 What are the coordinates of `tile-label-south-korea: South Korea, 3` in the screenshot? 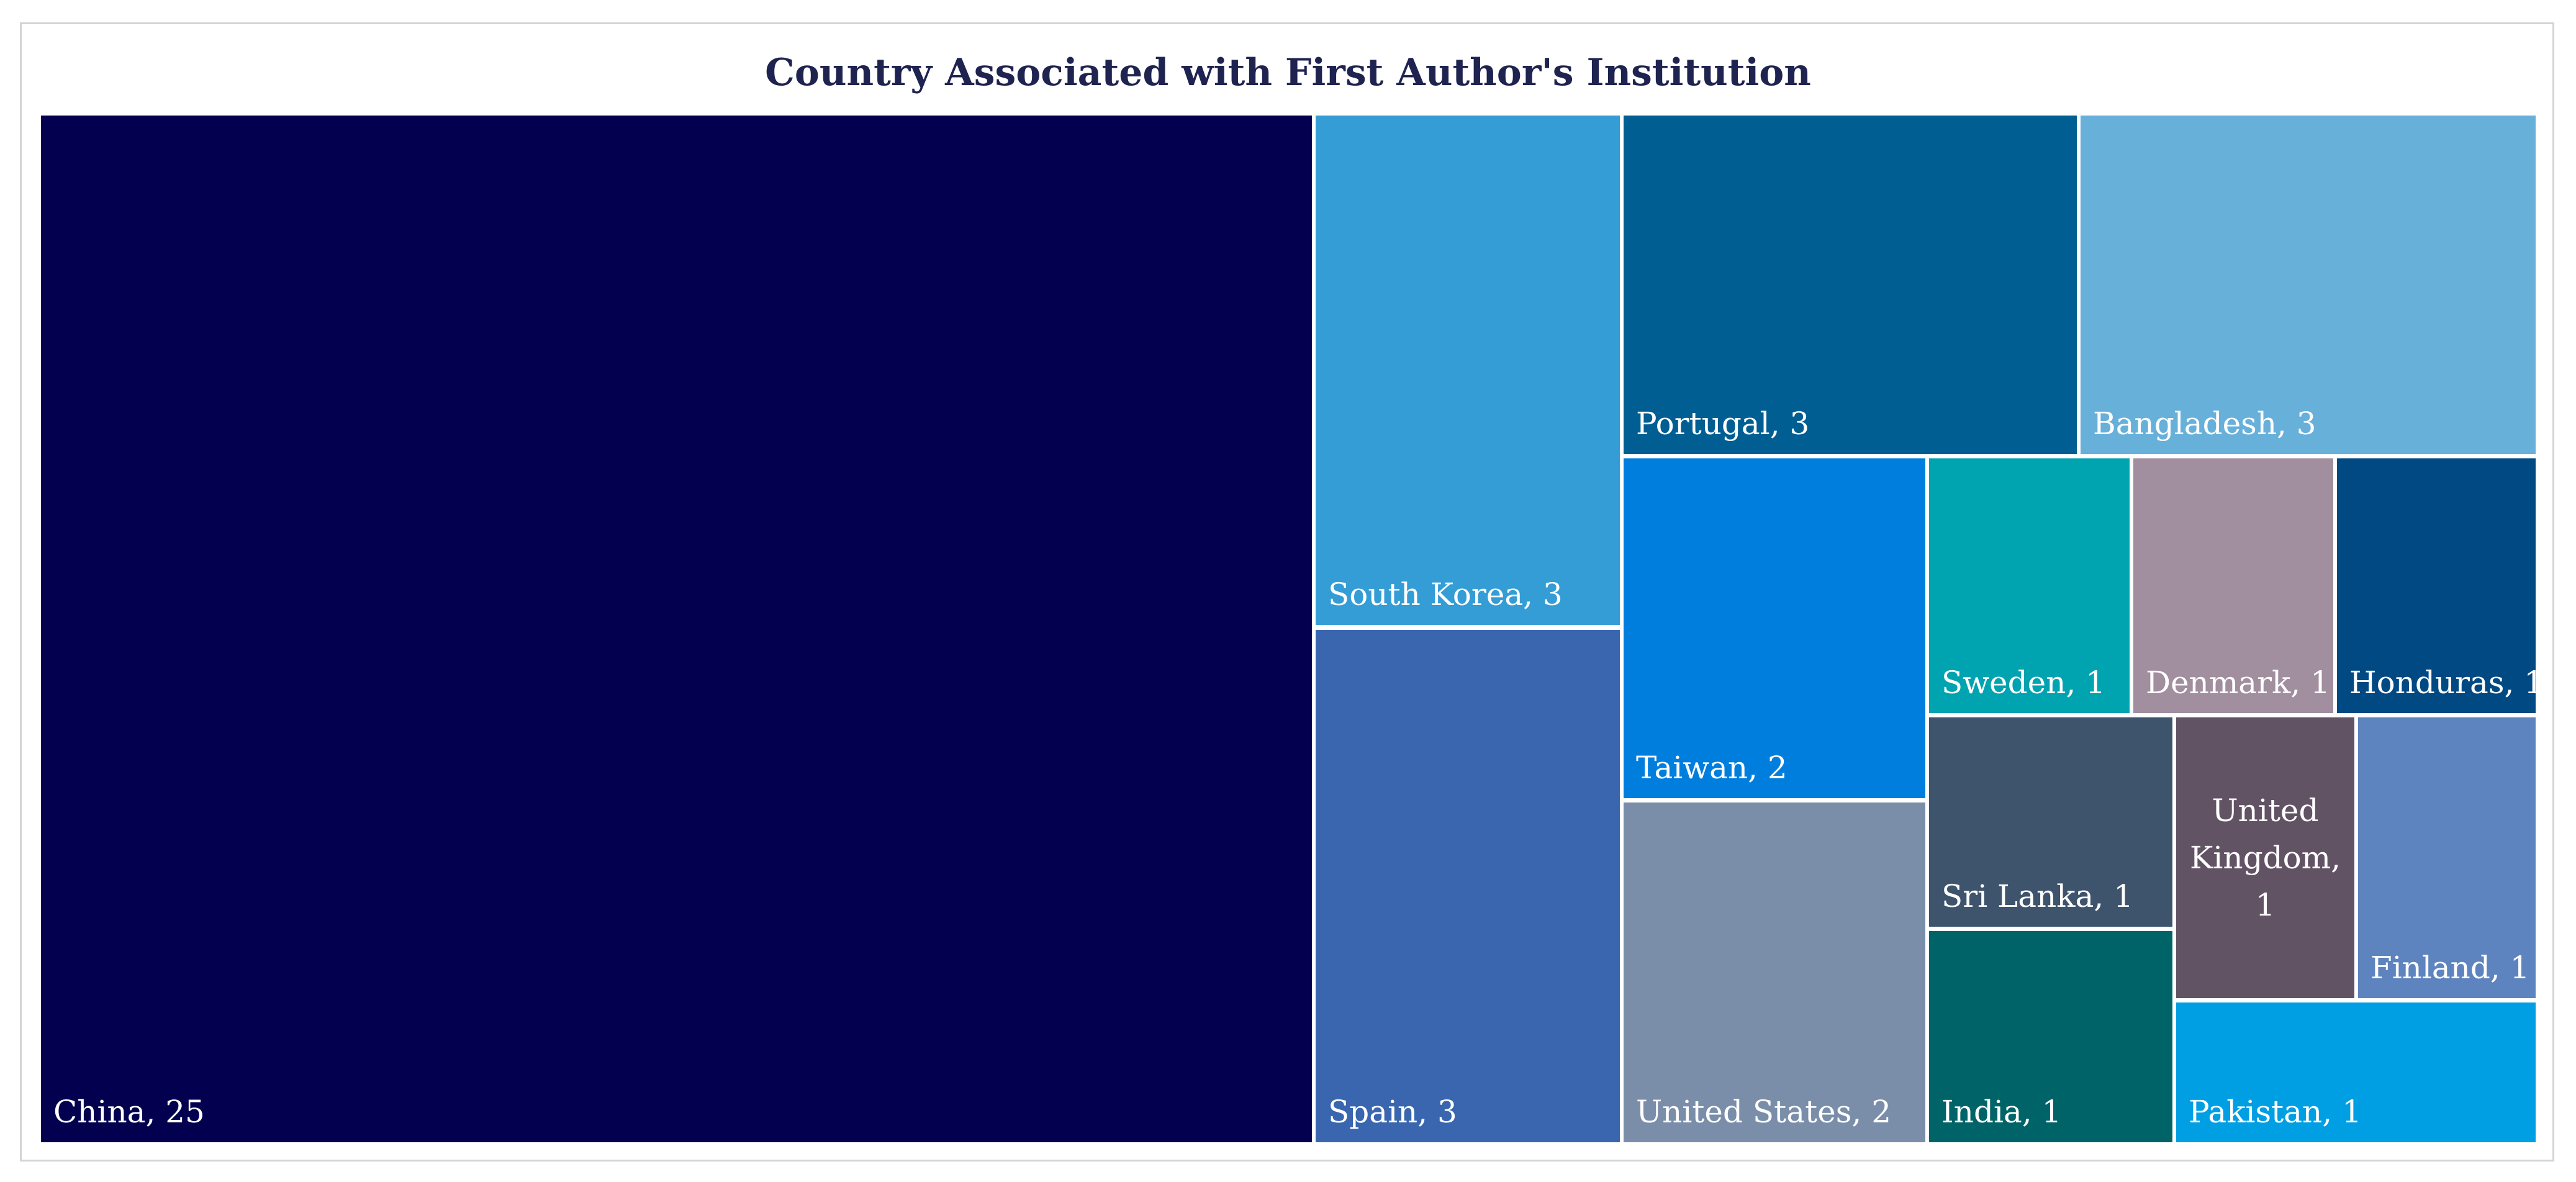 It's located at (1445, 594).